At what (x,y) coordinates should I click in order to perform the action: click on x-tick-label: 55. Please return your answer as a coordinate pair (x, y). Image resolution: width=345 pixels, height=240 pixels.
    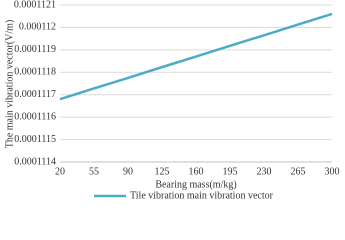
    Looking at the image, I should click on (94, 171).